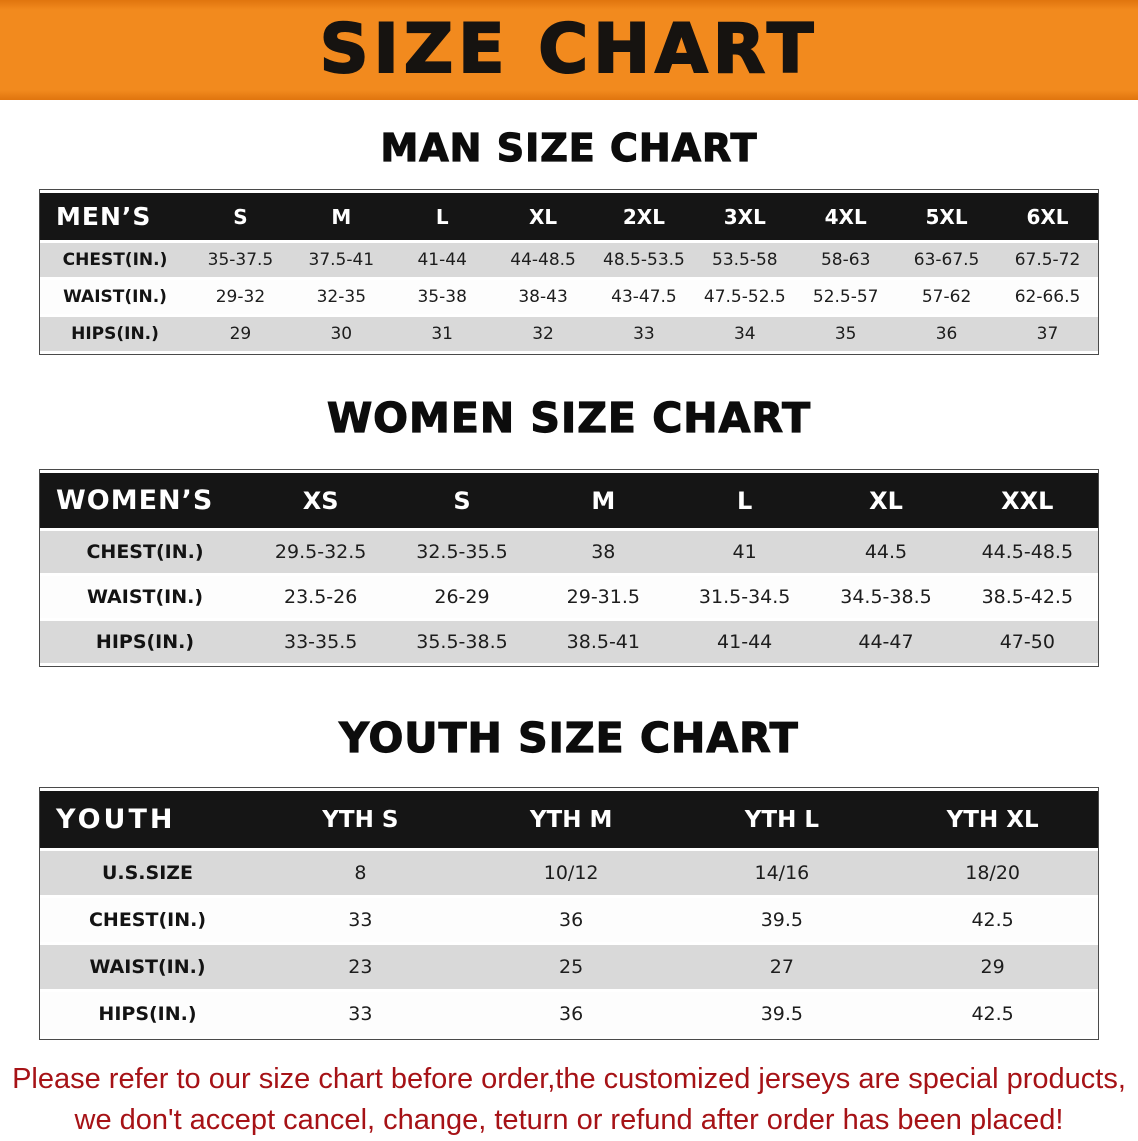 Image resolution: width=1138 pixels, height=1141 pixels. I want to click on size-value-cell: 44-48.5, so click(543, 260).